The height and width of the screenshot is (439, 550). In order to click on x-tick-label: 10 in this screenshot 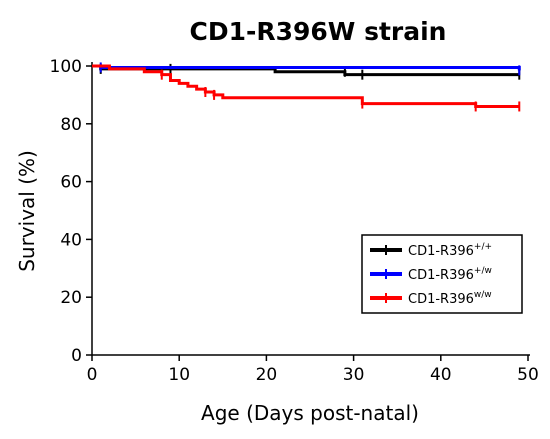, I will do `click(179, 375)`.